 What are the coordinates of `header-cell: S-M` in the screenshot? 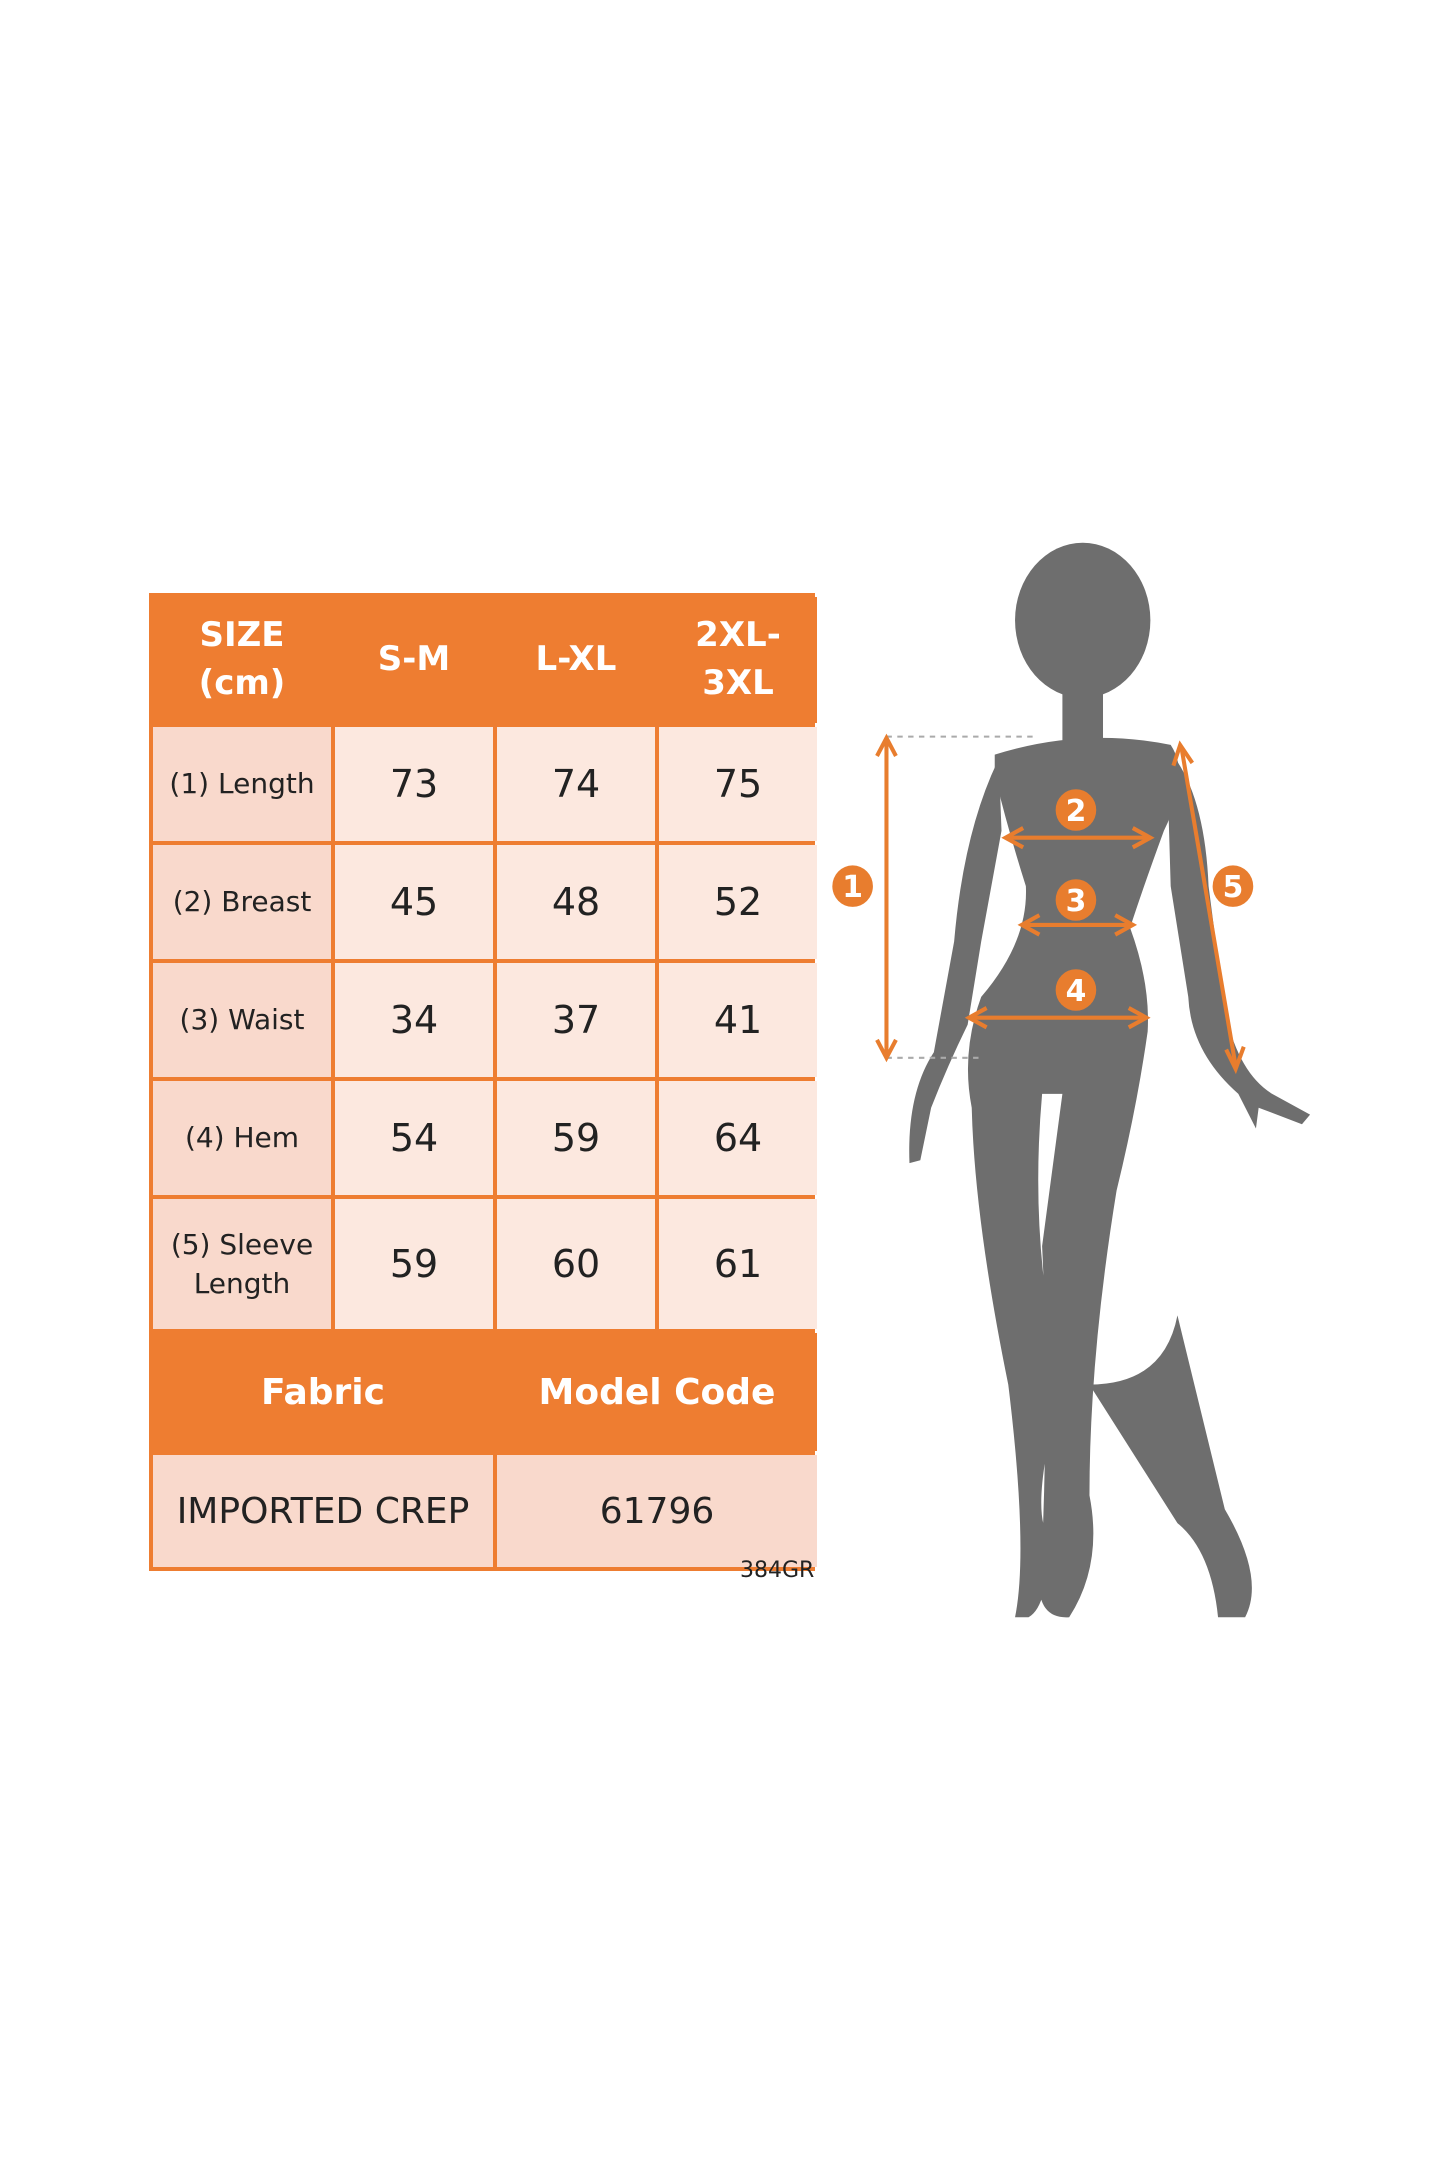 It's located at (414, 660).